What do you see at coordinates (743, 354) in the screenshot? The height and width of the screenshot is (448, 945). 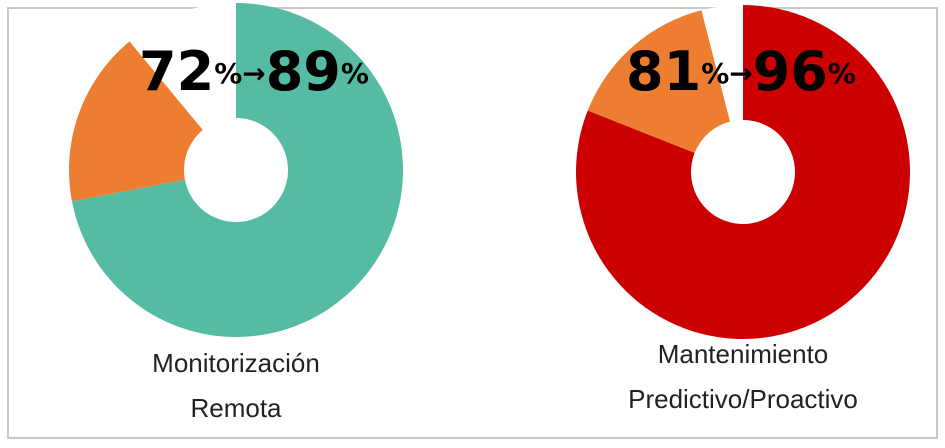 I see `chart-label: Mantenimiento` at bounding box center [743, 354].